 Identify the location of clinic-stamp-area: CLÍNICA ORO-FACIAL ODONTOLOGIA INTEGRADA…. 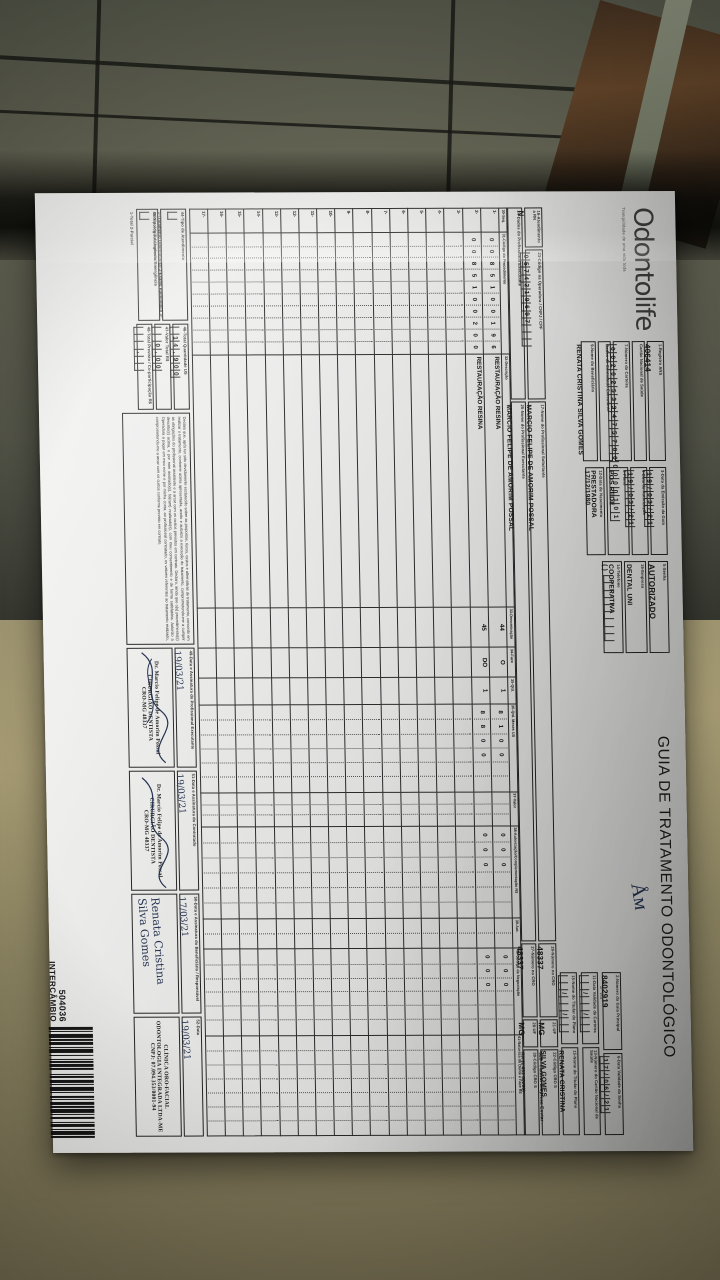
(157, 1076).